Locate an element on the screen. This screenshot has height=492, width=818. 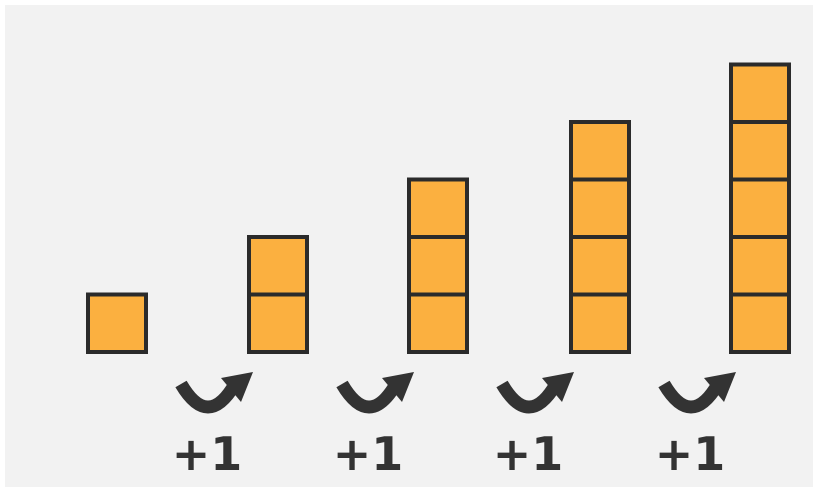
increment-labels: +1 +1 +1 +1 is located at coordinates (449, 454).